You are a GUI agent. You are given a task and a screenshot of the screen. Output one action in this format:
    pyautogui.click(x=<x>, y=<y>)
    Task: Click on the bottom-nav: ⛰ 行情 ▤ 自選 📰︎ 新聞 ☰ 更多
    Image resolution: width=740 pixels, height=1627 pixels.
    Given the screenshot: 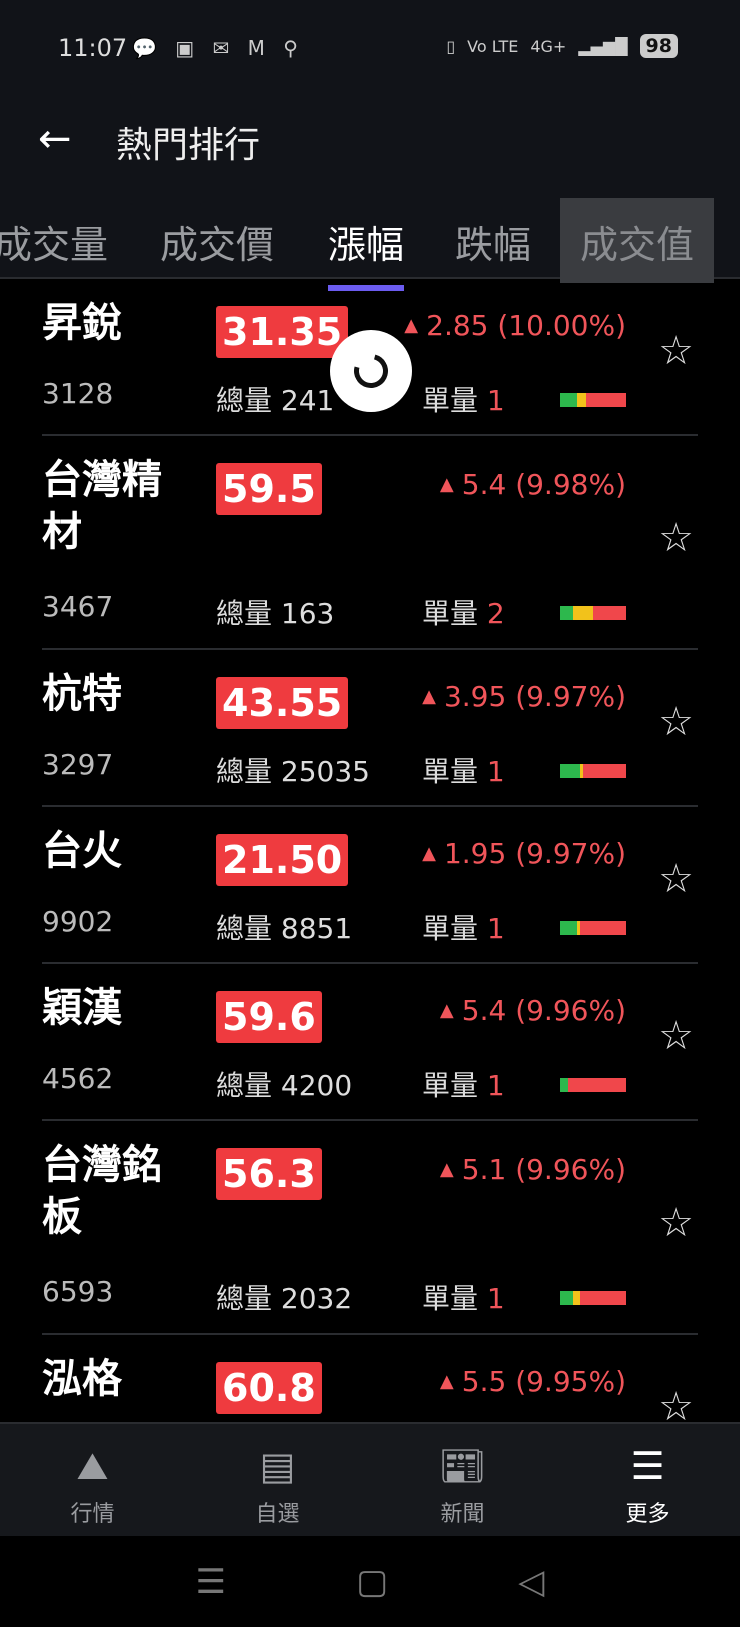 What is the action you would take?
    pyautogui.click(x=370, y=1479)
    